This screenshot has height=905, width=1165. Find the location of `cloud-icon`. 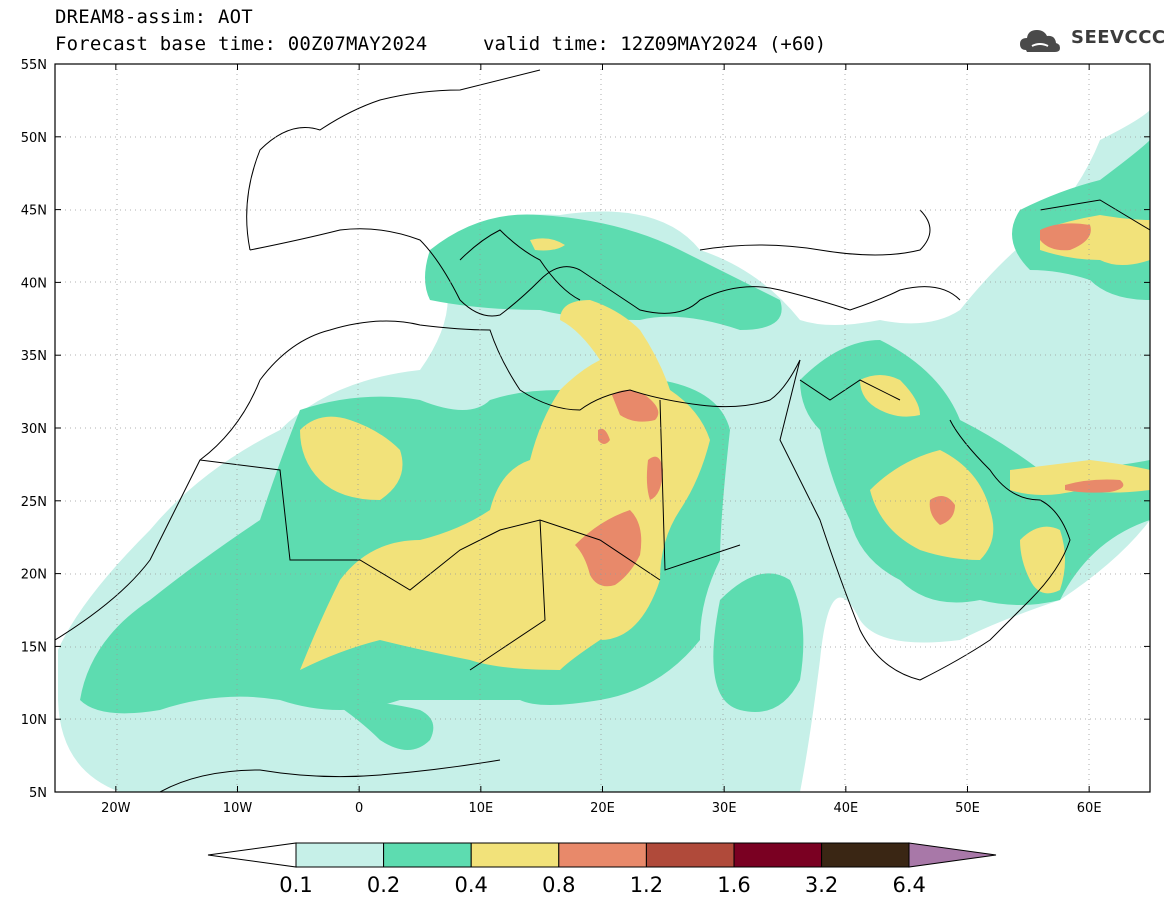

cloud-icon is located at coordinates (1040, 41).